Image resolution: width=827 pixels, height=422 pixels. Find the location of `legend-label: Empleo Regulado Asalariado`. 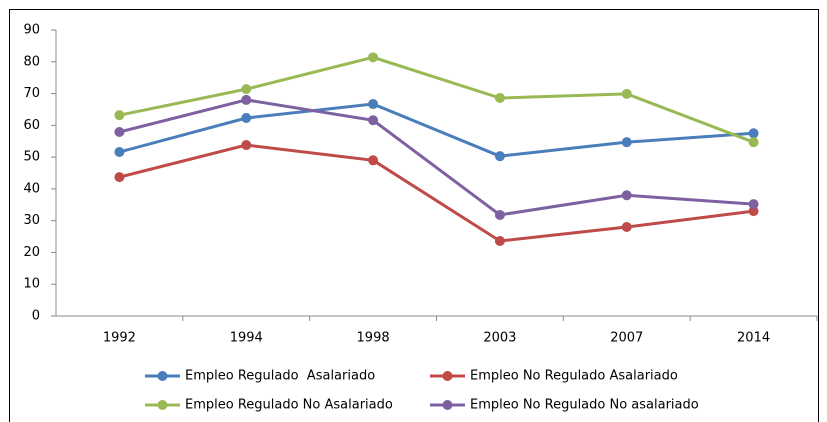

legend-label: Empleo Regulado Asalariado is located at coordinates (280, 376).